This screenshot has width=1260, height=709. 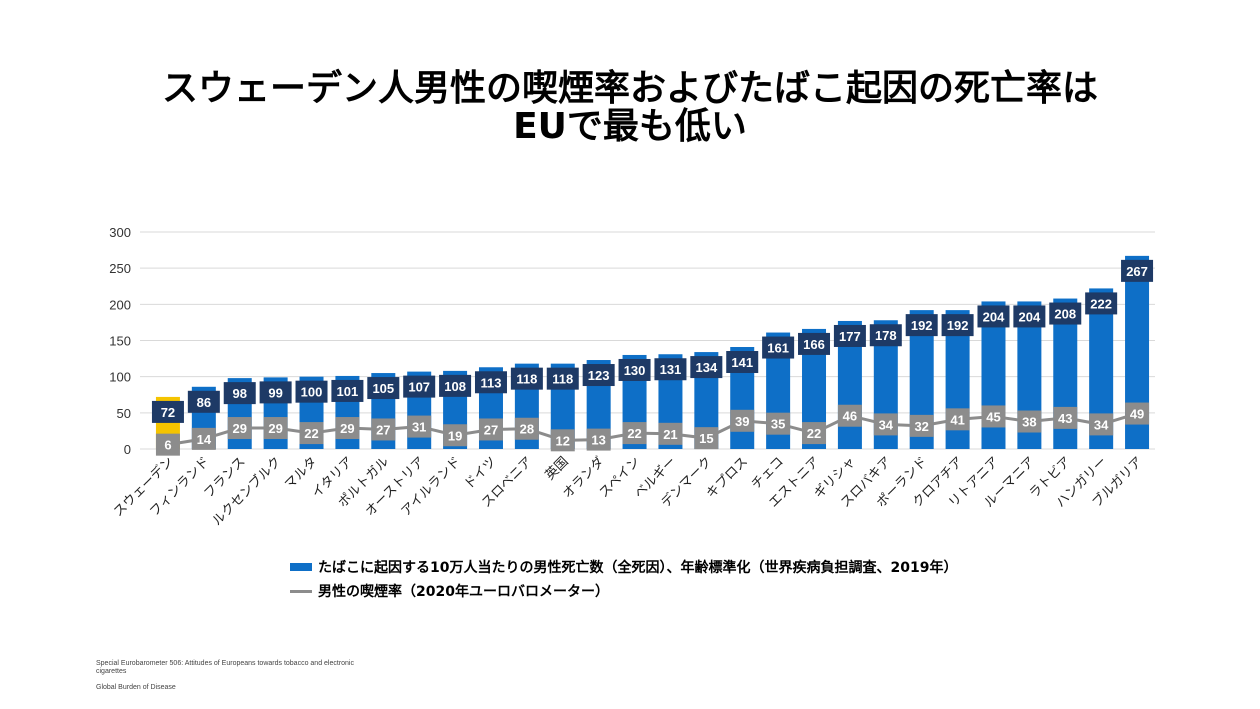 I want to click on bar-value-label: 130, so click(x=635, y=370).